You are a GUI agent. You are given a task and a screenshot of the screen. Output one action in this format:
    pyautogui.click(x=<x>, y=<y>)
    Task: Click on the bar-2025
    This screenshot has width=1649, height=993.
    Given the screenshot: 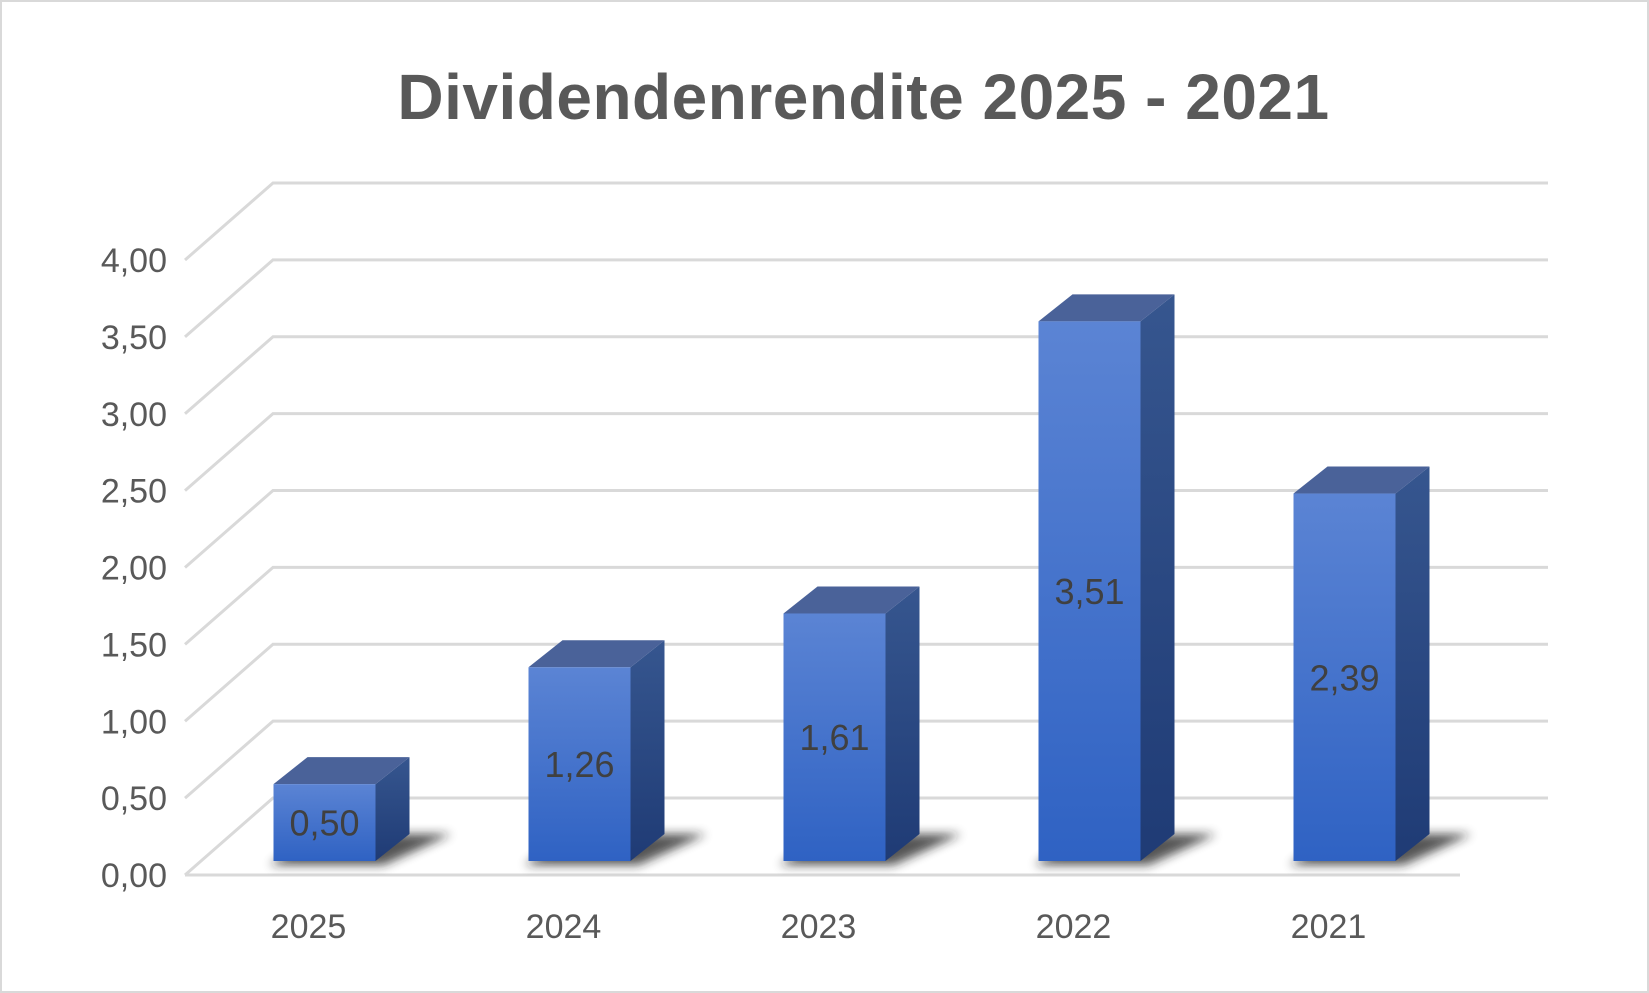 What is the action you would take?
    pyautogui.click(x=324, y=822)
    